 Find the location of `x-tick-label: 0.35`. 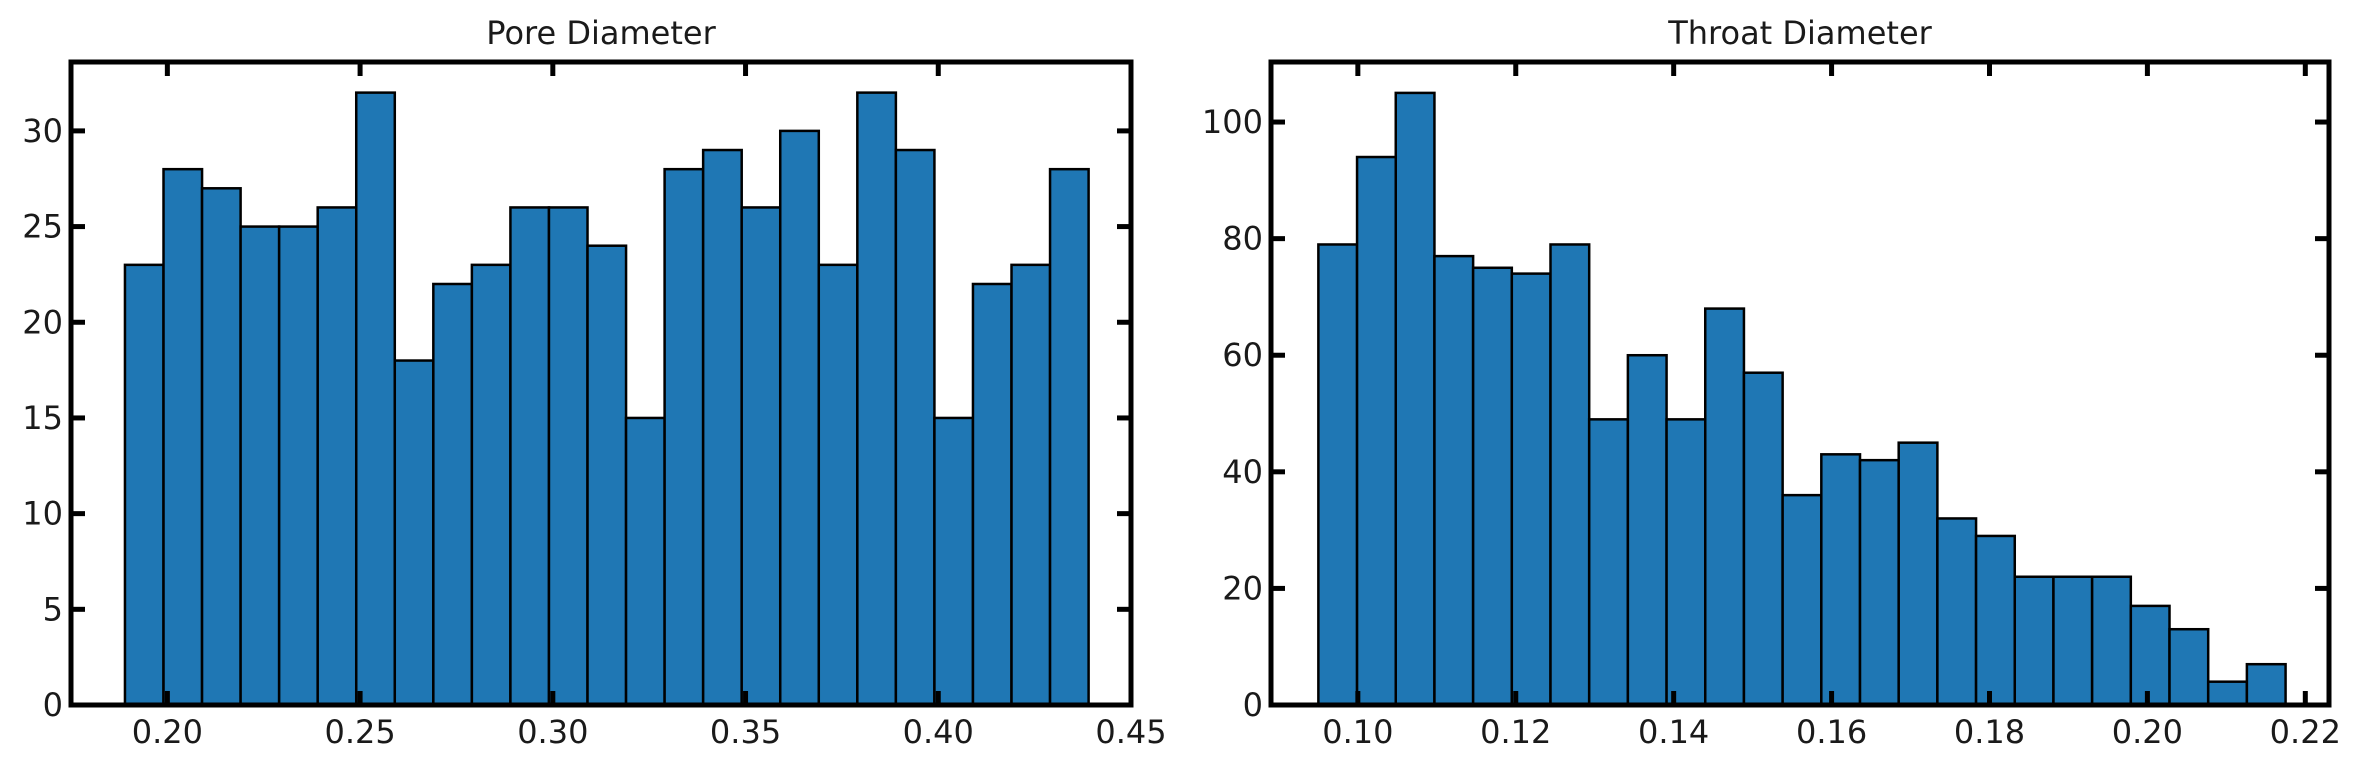

x-tick-label: 0.35 is located at coordinates (745, 732).